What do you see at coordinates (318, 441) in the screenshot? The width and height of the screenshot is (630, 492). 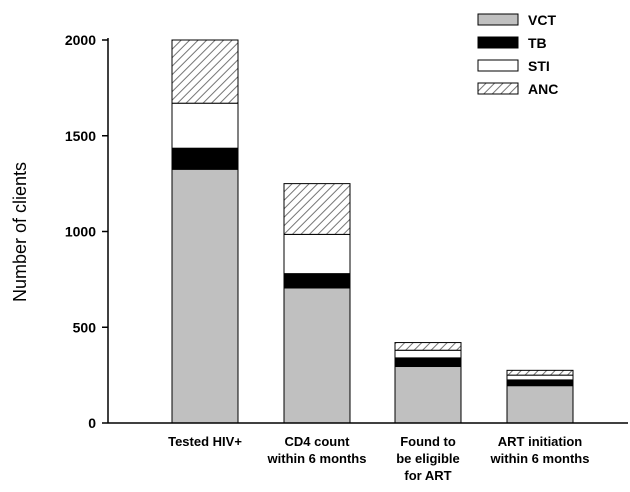 I see `x-category-label: CD4 count` at bounding box center [318, 441].